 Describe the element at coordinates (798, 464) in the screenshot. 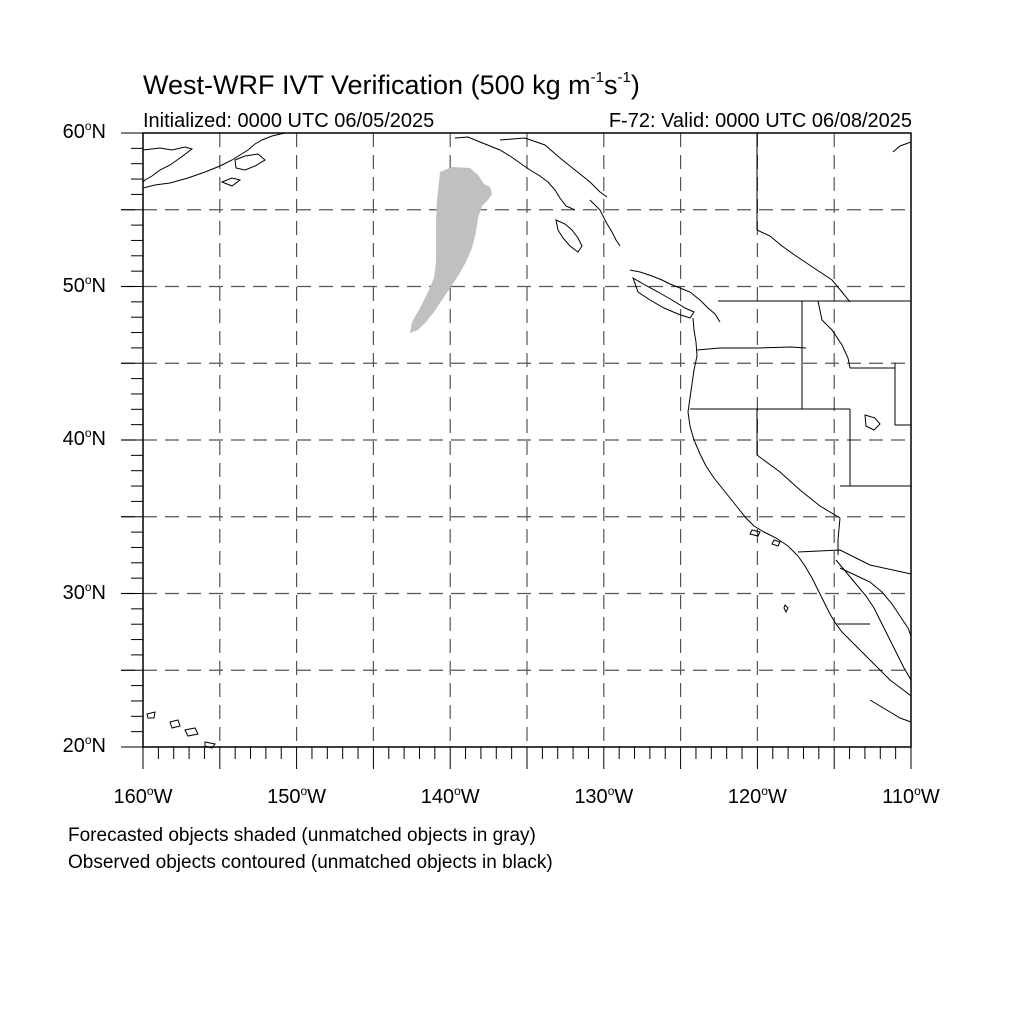

I see `border-ca-nv` at that location.